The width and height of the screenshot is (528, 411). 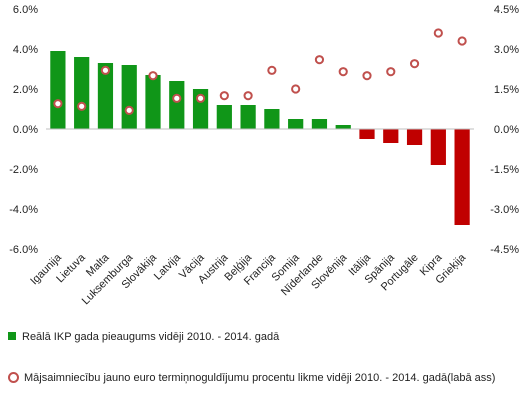 What do you see at coordinates (25, 50) in the screenshot?
I see `left-tick-label: 4.0%` at bounding box center [25, 50].